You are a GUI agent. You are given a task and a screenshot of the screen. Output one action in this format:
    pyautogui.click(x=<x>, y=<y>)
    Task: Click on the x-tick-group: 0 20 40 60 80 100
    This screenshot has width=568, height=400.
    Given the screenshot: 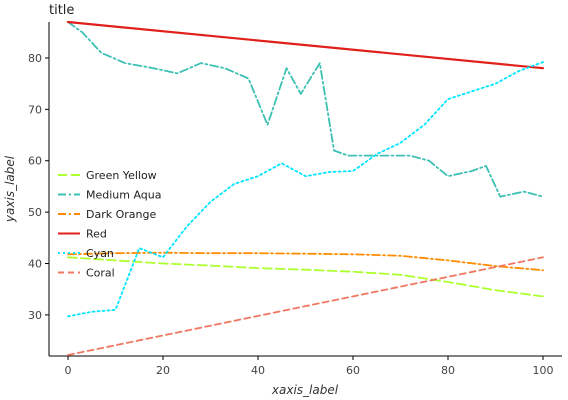 What is the action you would take?
    pyautogui.click(x=309, y=366)
    